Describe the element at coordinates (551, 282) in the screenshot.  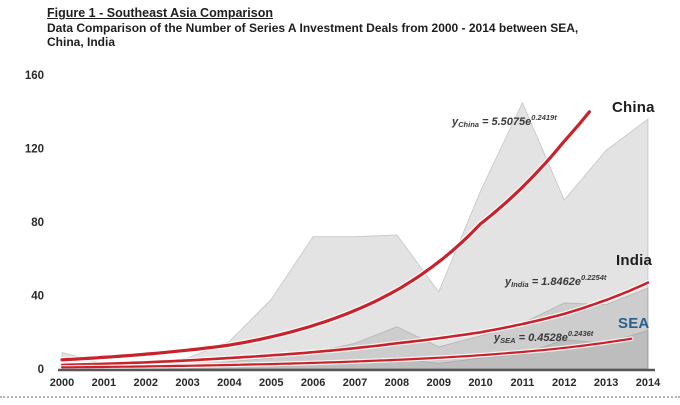
I see `india-eq-mid: = 1.8462` at that location.